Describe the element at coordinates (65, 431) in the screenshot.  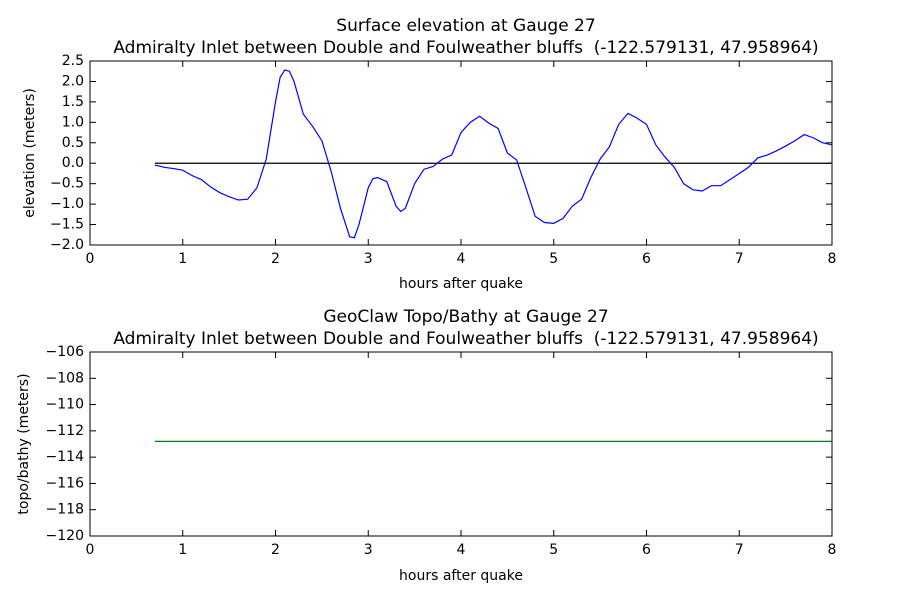
I see `y-tick-label: −112` at that location.